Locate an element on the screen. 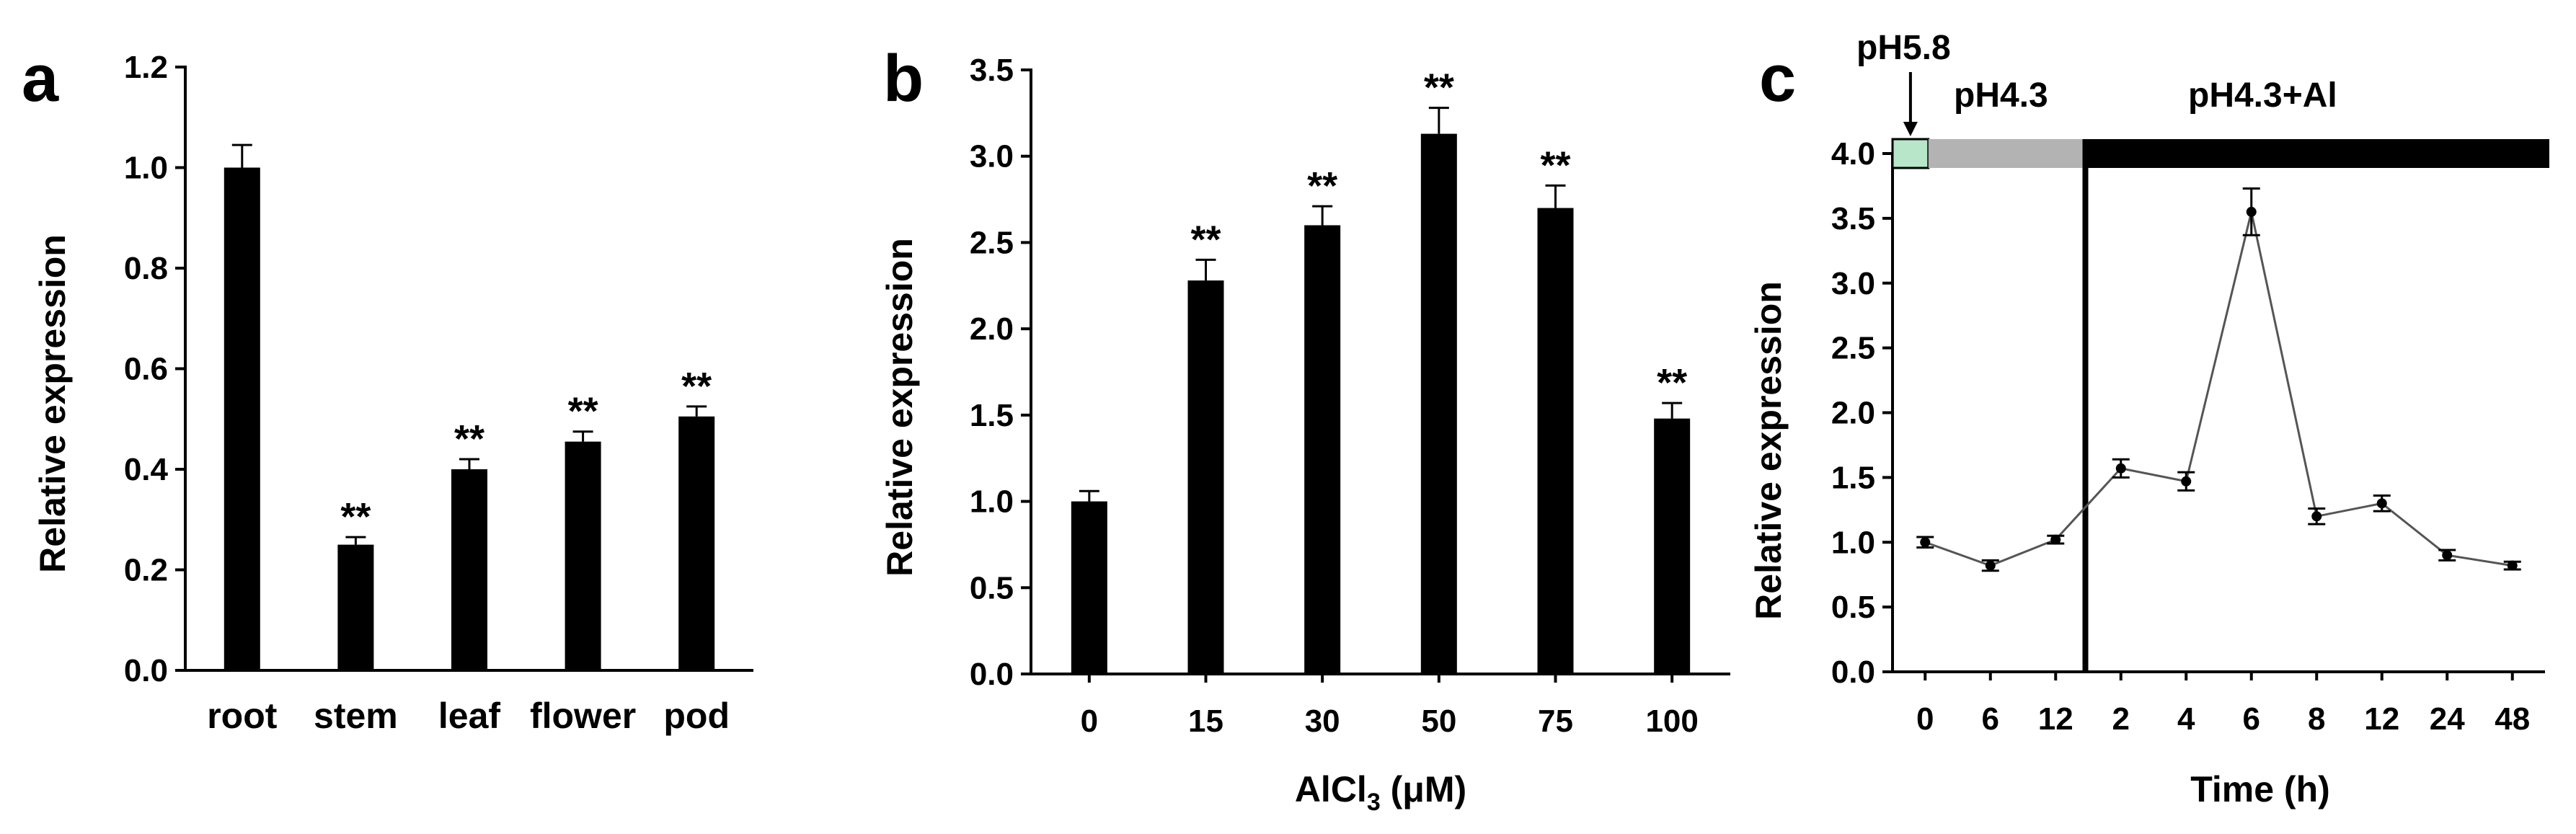  c-y-tick-label: 2.5 is located at coordinates (1853, 348).